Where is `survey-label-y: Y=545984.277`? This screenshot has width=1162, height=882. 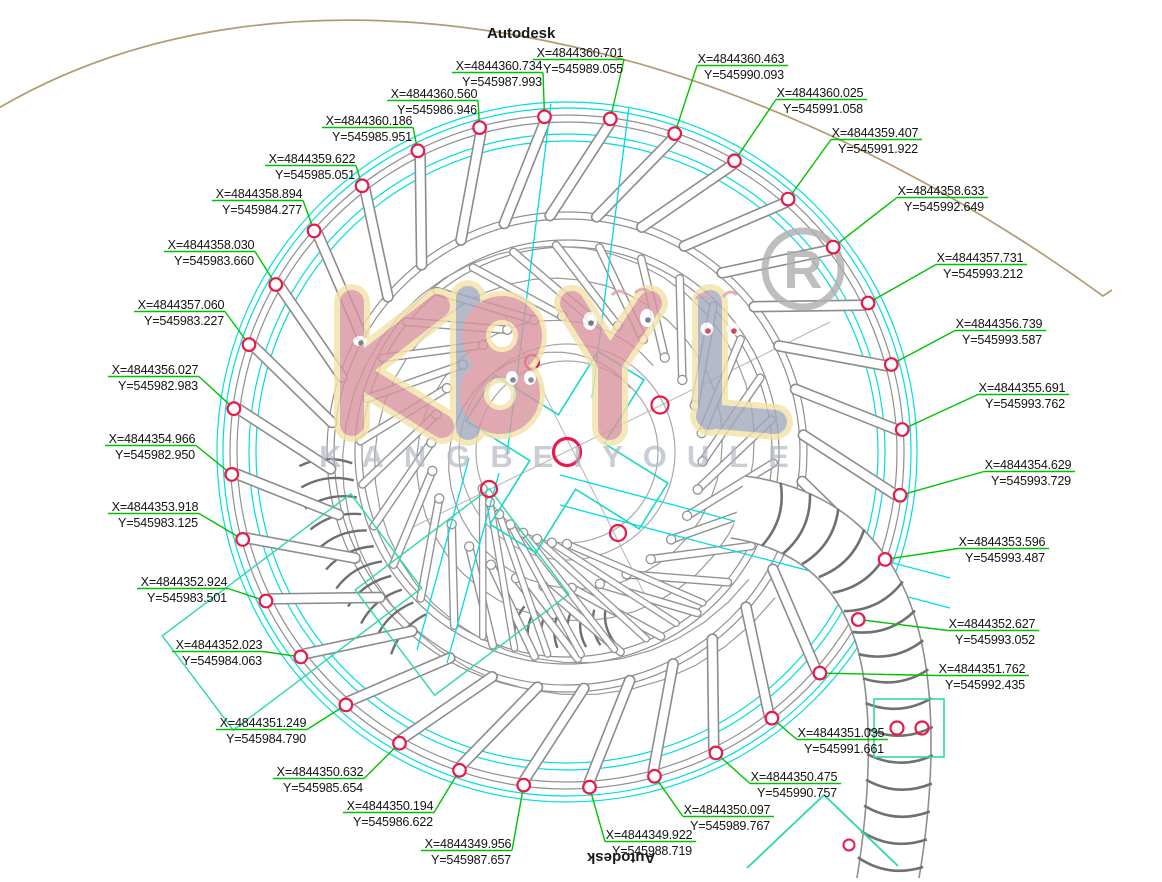
survey-label-y: Y=545984.277 is located at coordinates (262, 210).